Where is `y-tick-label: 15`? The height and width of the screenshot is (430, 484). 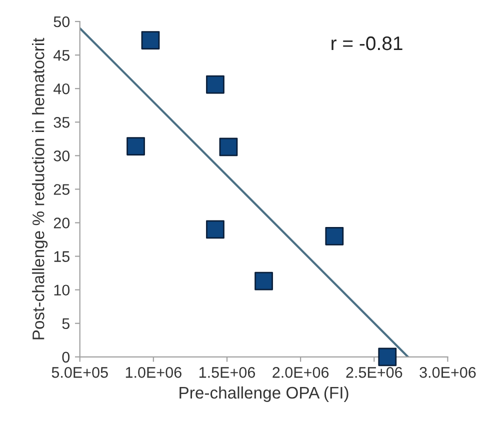
y-tick-label: 15 is located at coordinates (62, 256).